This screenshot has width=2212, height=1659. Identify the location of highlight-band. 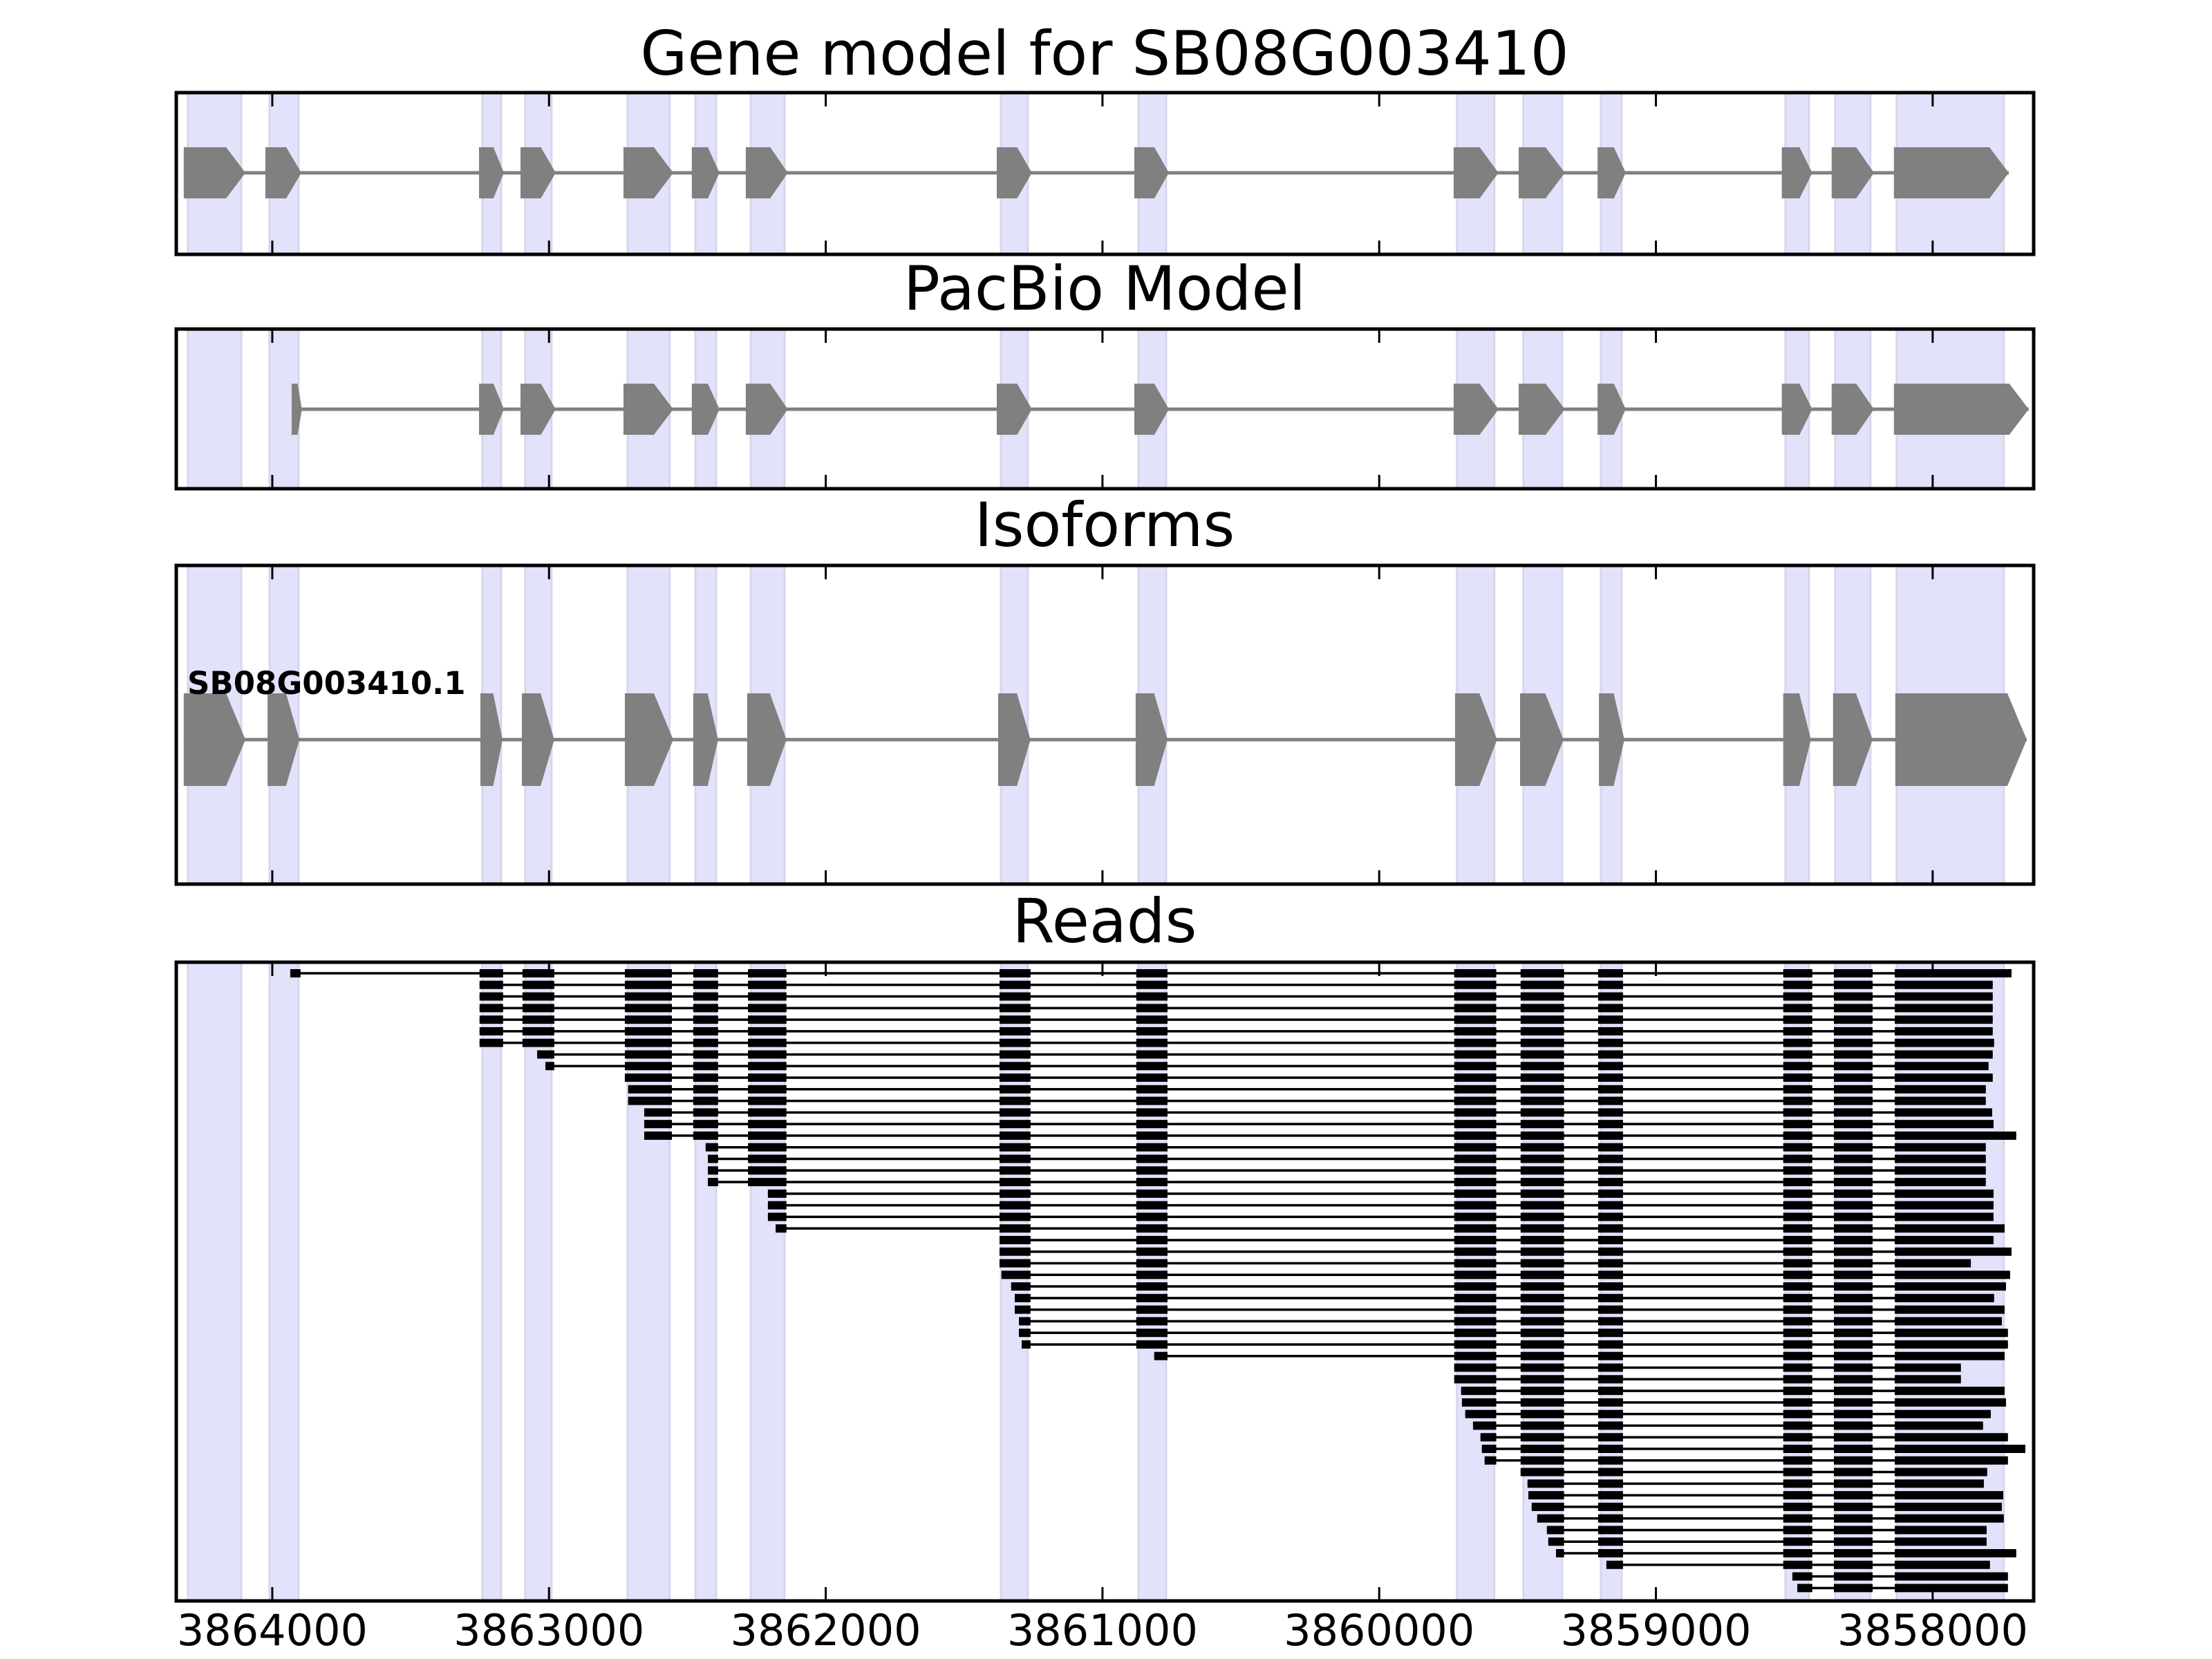
(492, 1281).